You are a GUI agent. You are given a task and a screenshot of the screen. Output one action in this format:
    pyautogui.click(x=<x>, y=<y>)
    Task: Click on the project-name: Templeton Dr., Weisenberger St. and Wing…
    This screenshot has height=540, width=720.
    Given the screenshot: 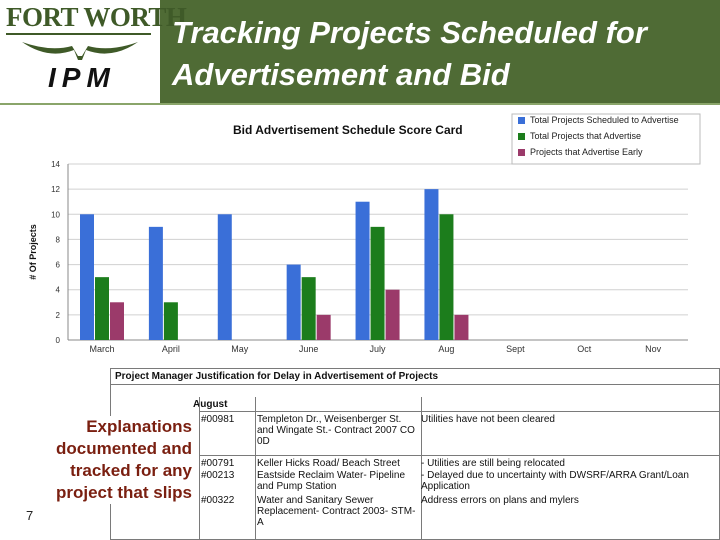 What is the action you would take?
    pyautogui.click(x=336, y=430)
    